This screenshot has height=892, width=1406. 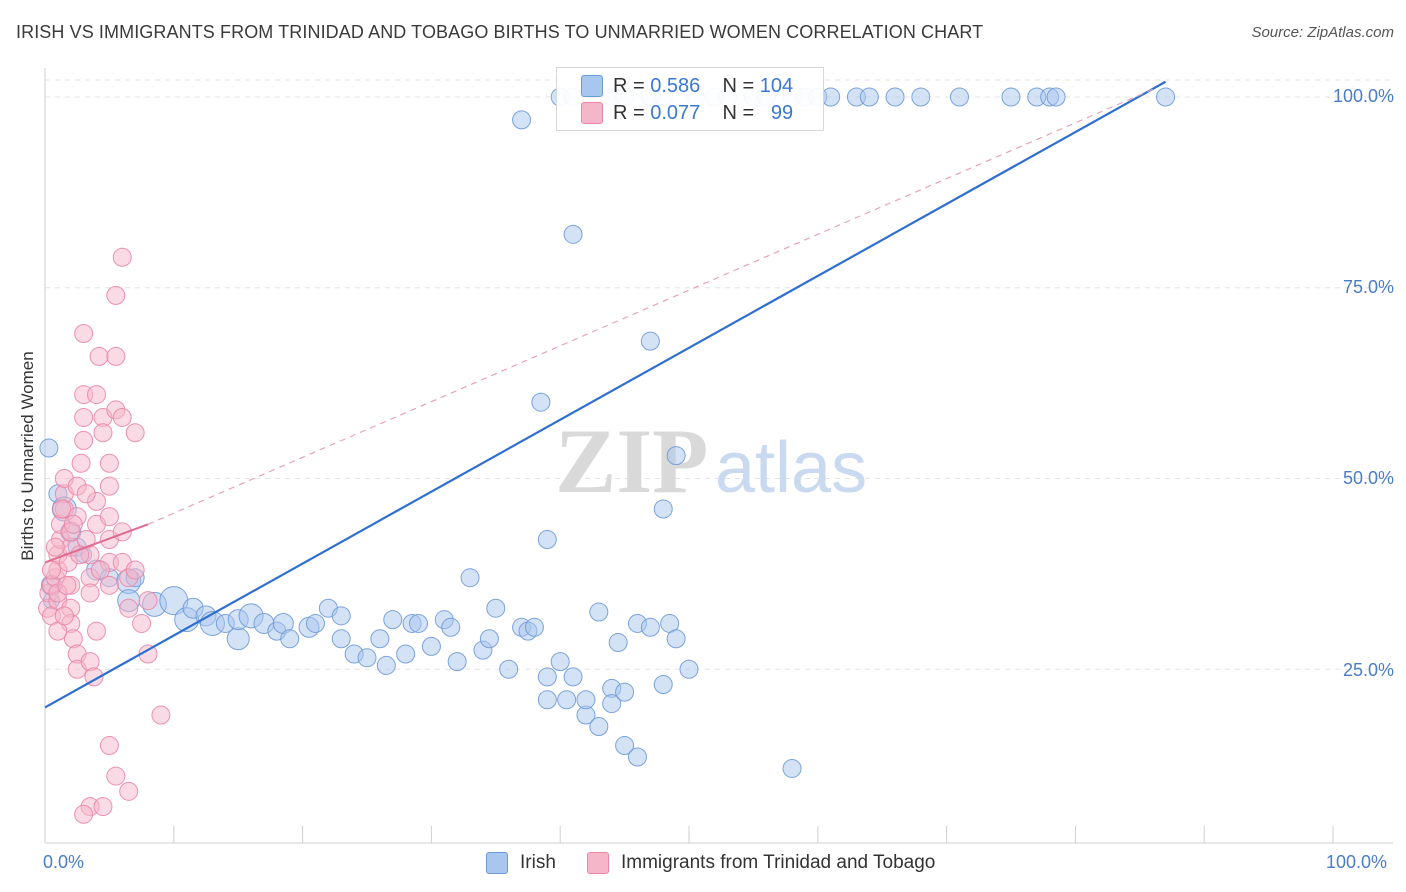 I want to click on y-tick-label: 25.0%, so click(x=1368, y=670).